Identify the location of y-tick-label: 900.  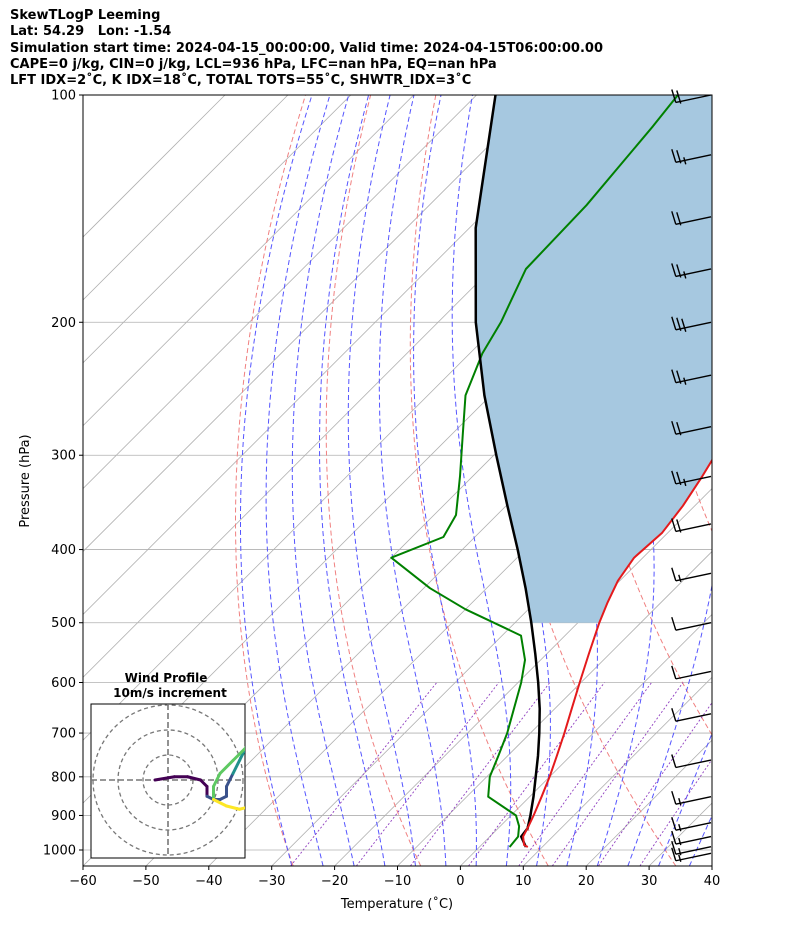
(63, 816).